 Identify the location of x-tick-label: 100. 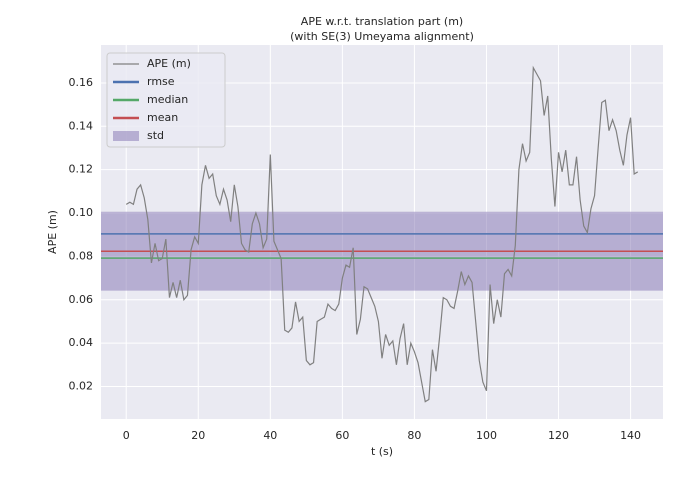
(486, 435).